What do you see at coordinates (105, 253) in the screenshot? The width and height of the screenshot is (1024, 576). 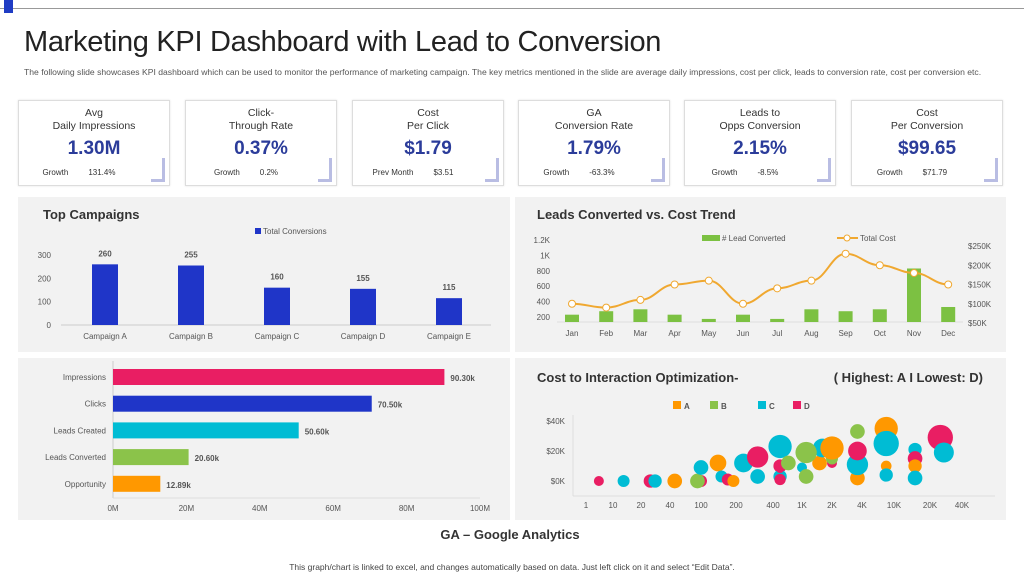 I see `data-label: 260` at bounding box center [105, 253].